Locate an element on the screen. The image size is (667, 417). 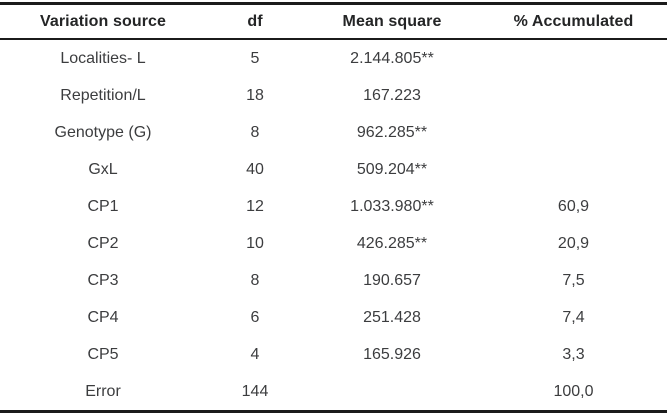
cell-mean-square: 167.223 is located at coordinates (392, 95).